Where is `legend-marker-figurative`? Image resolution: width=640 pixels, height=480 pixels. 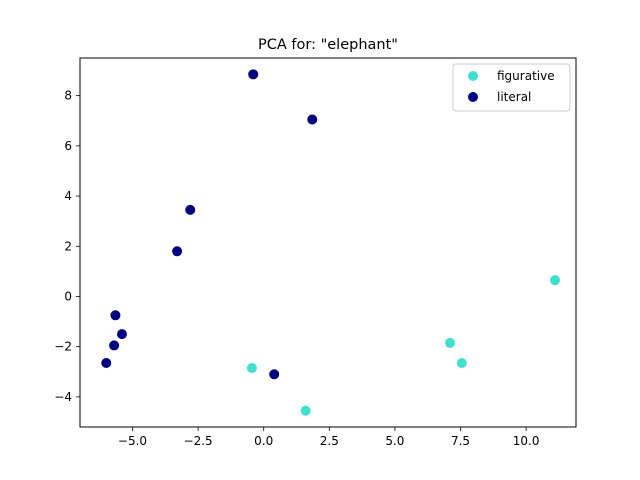
legend-marker-figurative is located at coordinates (473, 76).